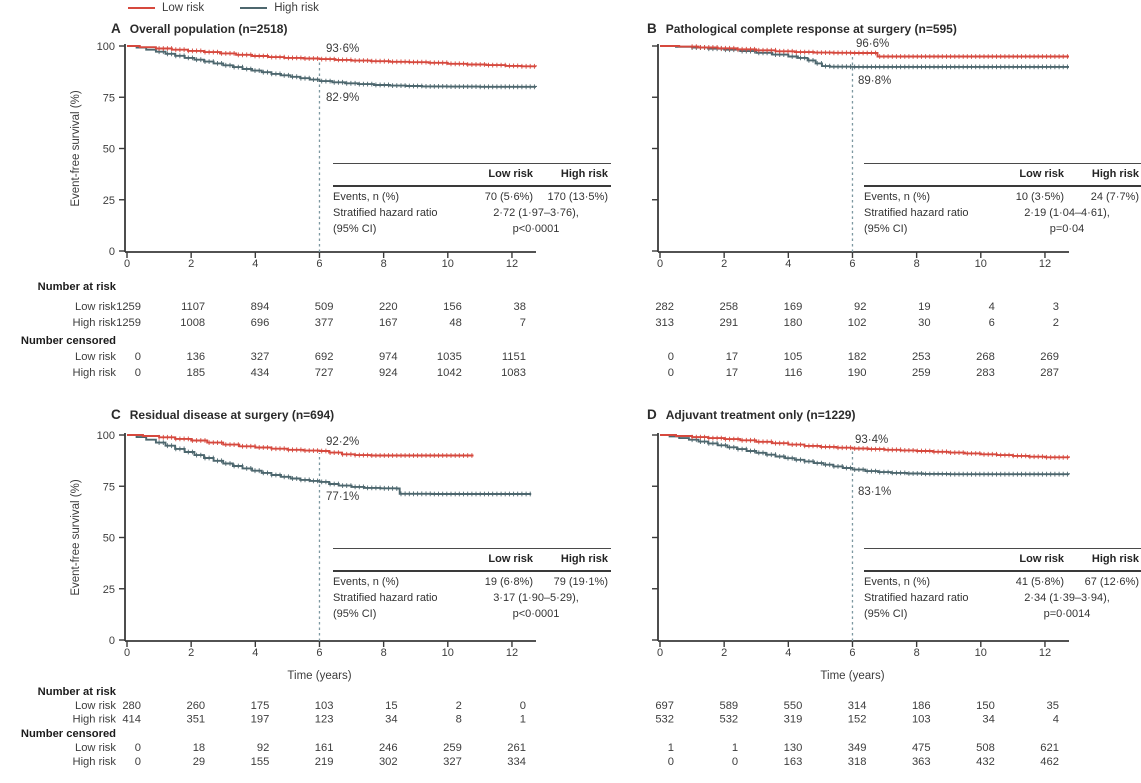  I want to click on risk-count: 130, so click(793, 748).